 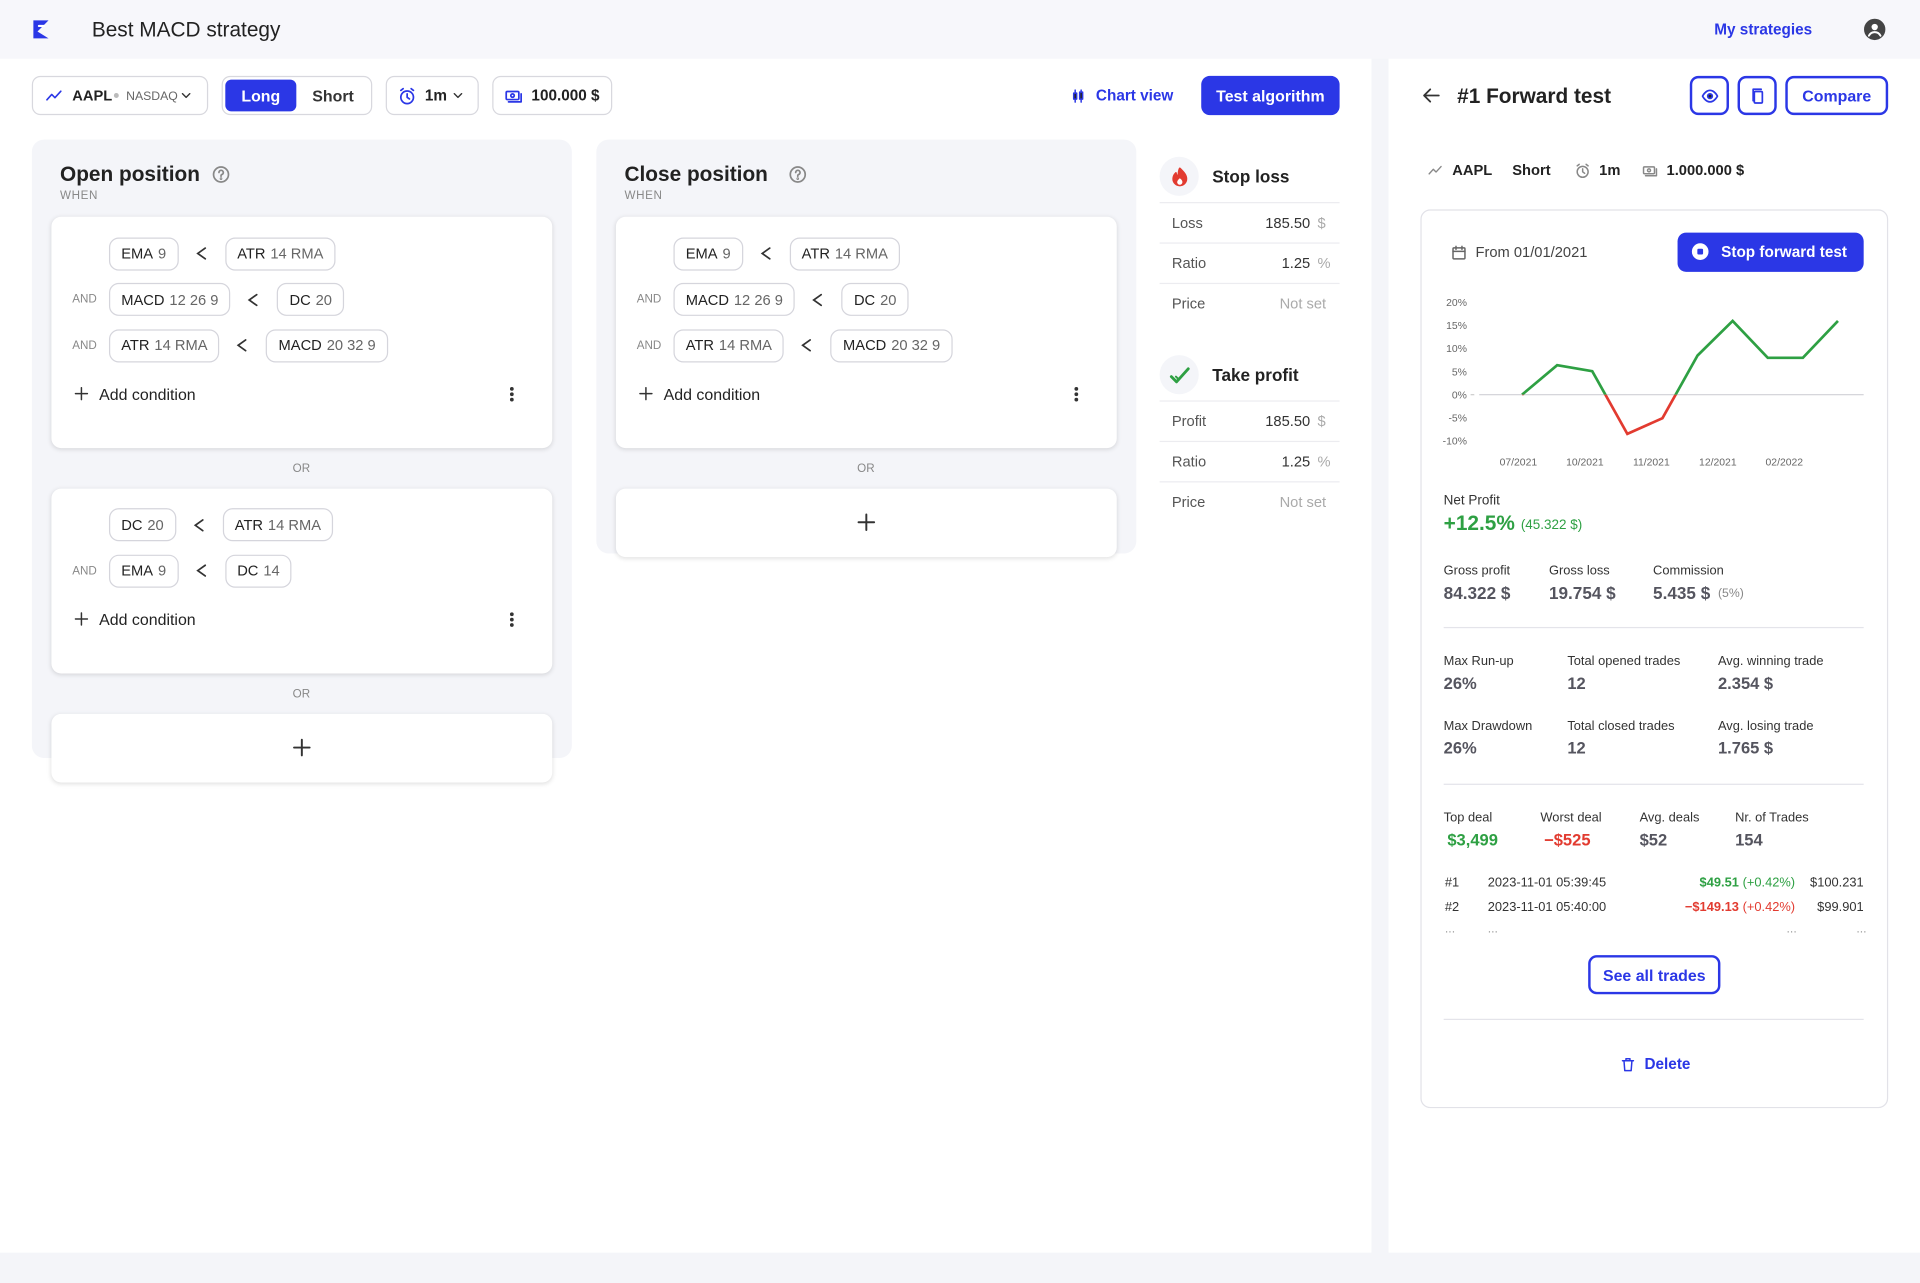 What do you see at coordinates (300, 299) in the screenshot?
I see `indicator-name: DC` at bounding box center [300, 299].